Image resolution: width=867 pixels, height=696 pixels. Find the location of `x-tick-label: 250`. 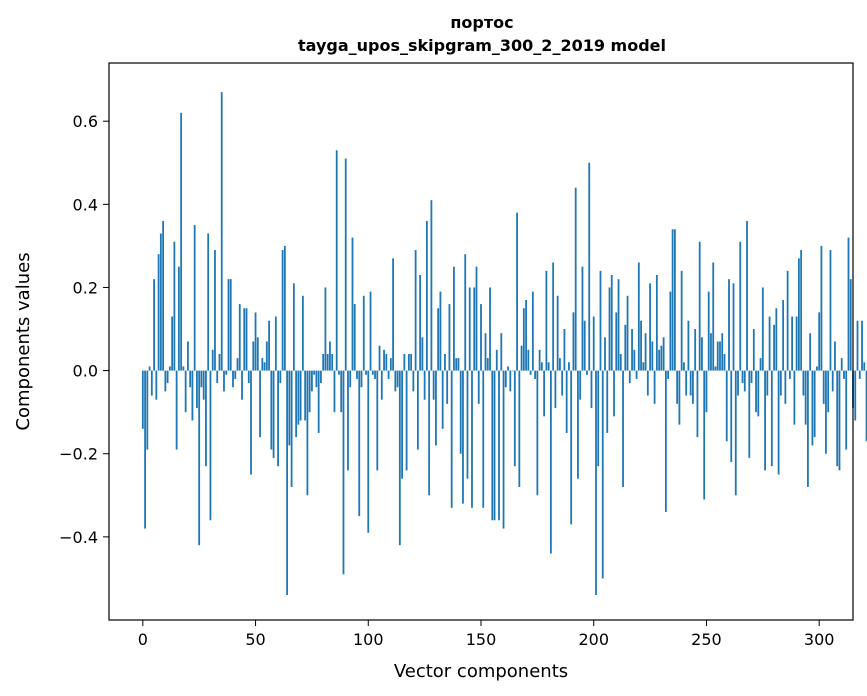

x-tick-label: 250 is located at coordinates (706, 639).